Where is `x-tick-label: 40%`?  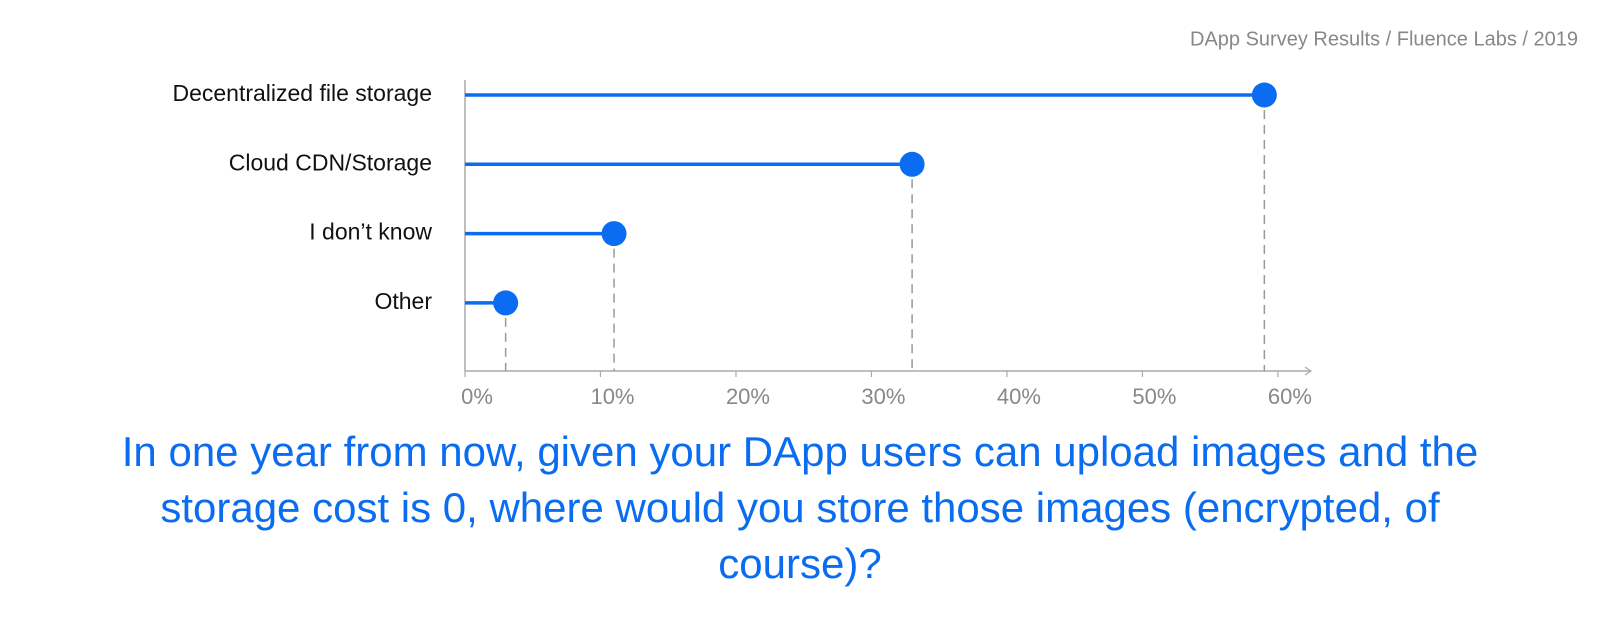 x-tick-label: 40% is located at coordinates (1019, 396).